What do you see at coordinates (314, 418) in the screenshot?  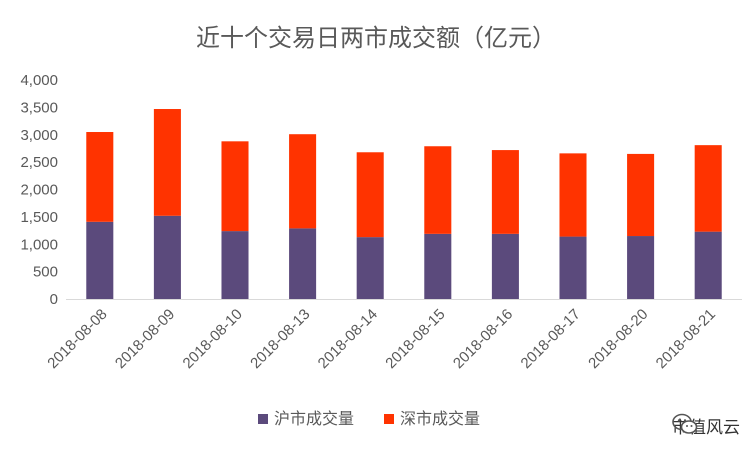 I see `legend-label: 沪市成交量` at bounding box center [314, 418].